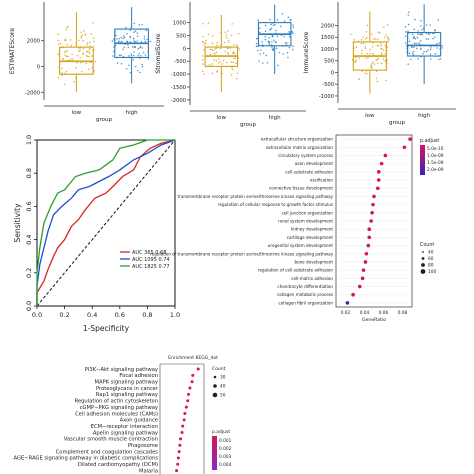  I want to click on x-tick-label: 0.6, so click(120, 315).